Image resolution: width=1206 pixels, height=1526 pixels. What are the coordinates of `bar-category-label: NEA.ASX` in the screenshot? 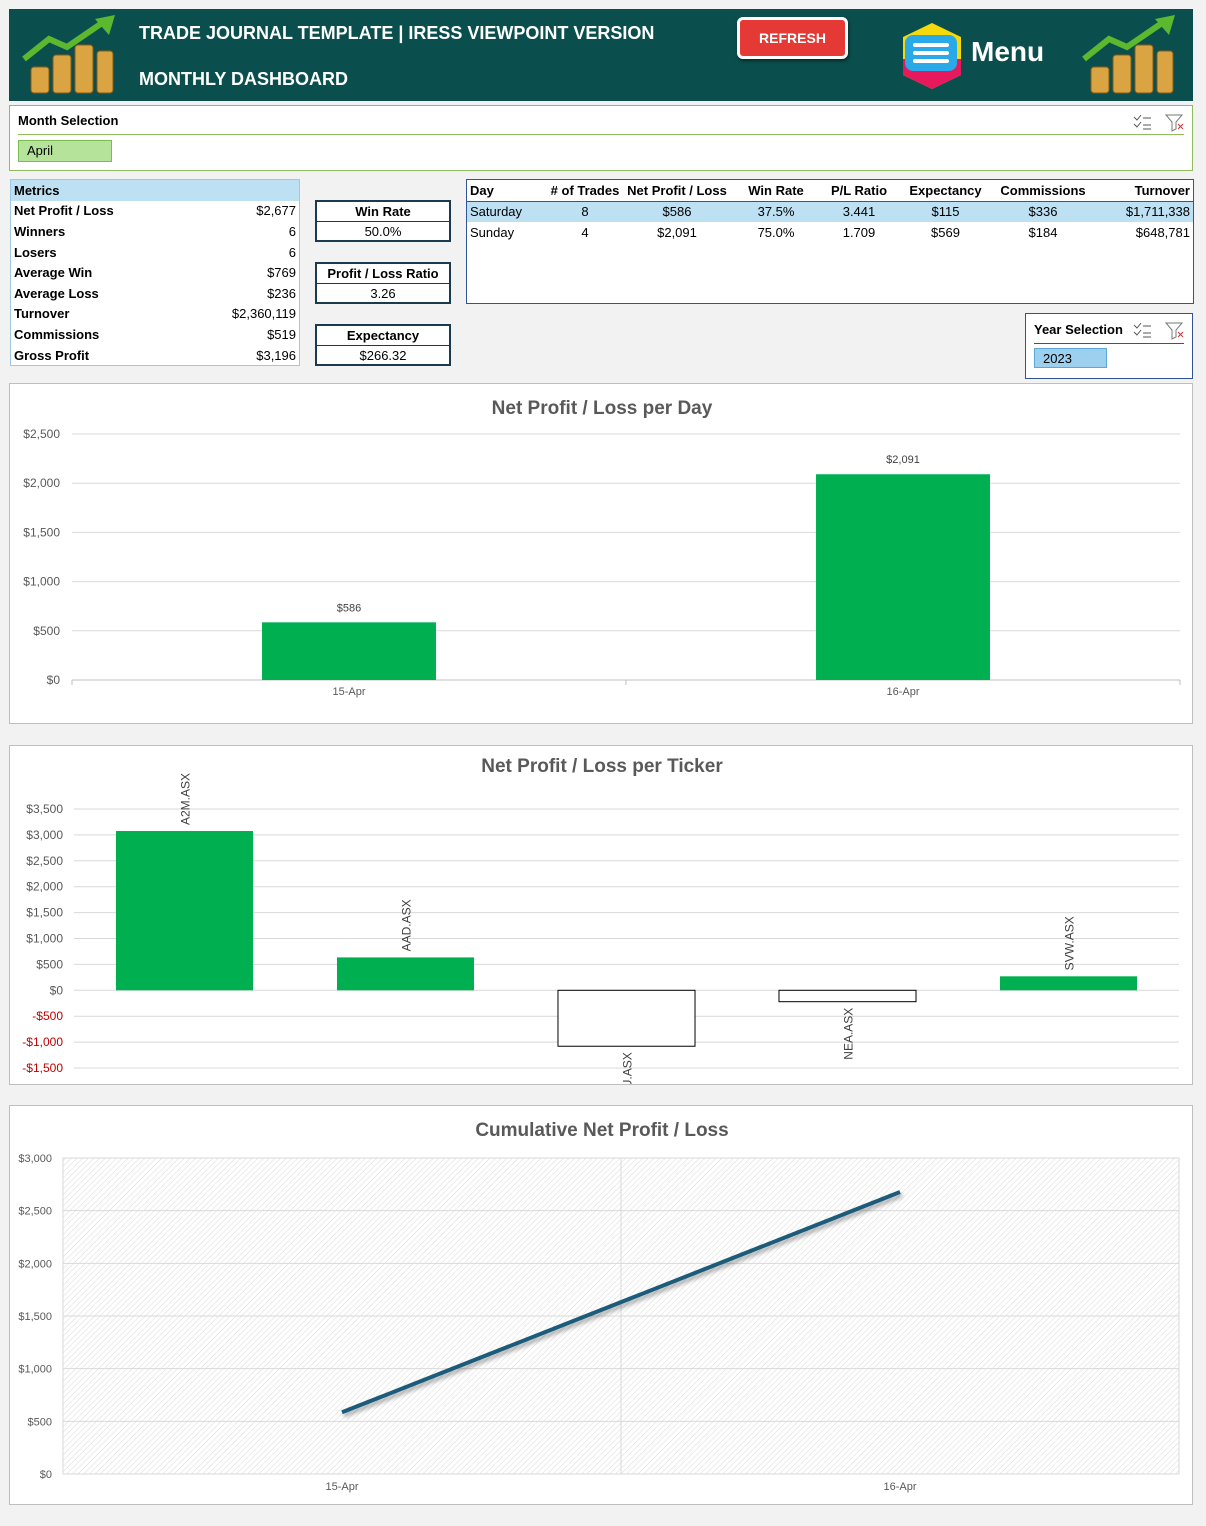 It's located at (849, 1034).